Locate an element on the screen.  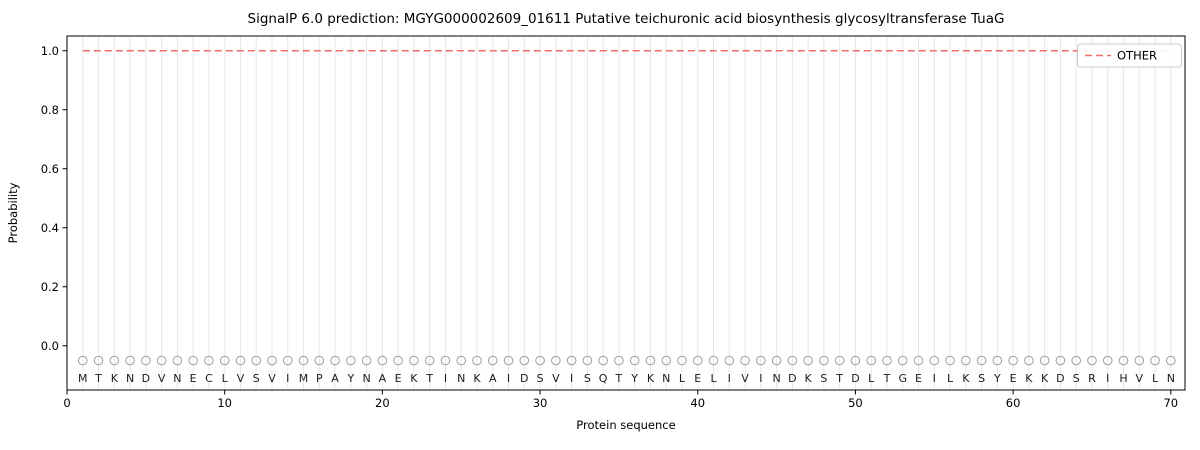
y-tick-label: 0.6 is located at coordinates (50, 169).